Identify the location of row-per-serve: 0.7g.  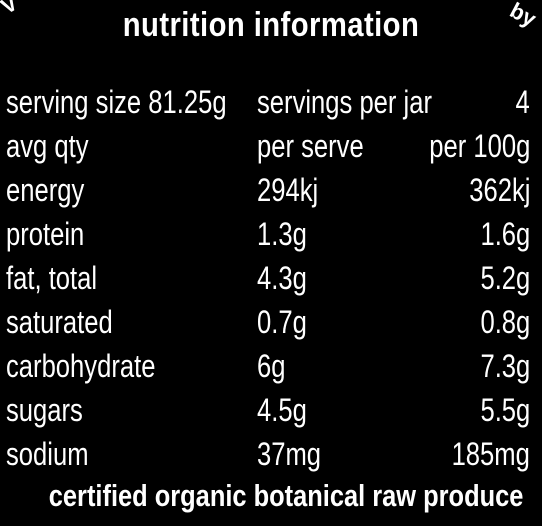
(282, 322).